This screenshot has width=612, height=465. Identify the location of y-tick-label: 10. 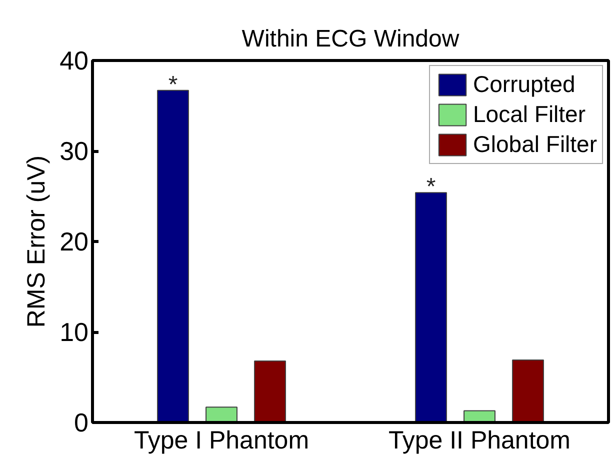
(74, 332).